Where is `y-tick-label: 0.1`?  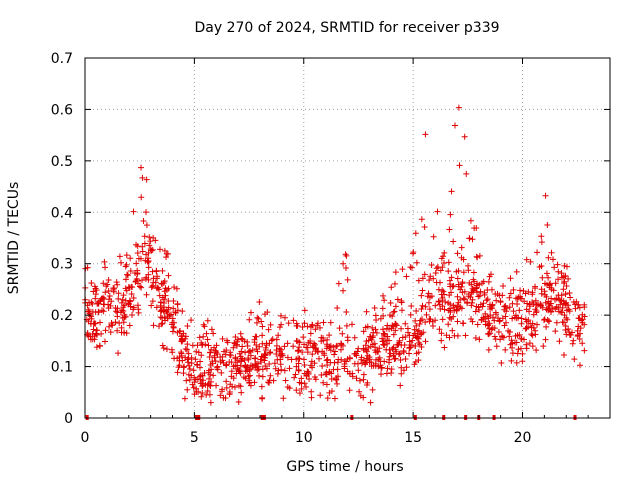 y-tick-label: 0.1 is located at coordinates (62, 368).